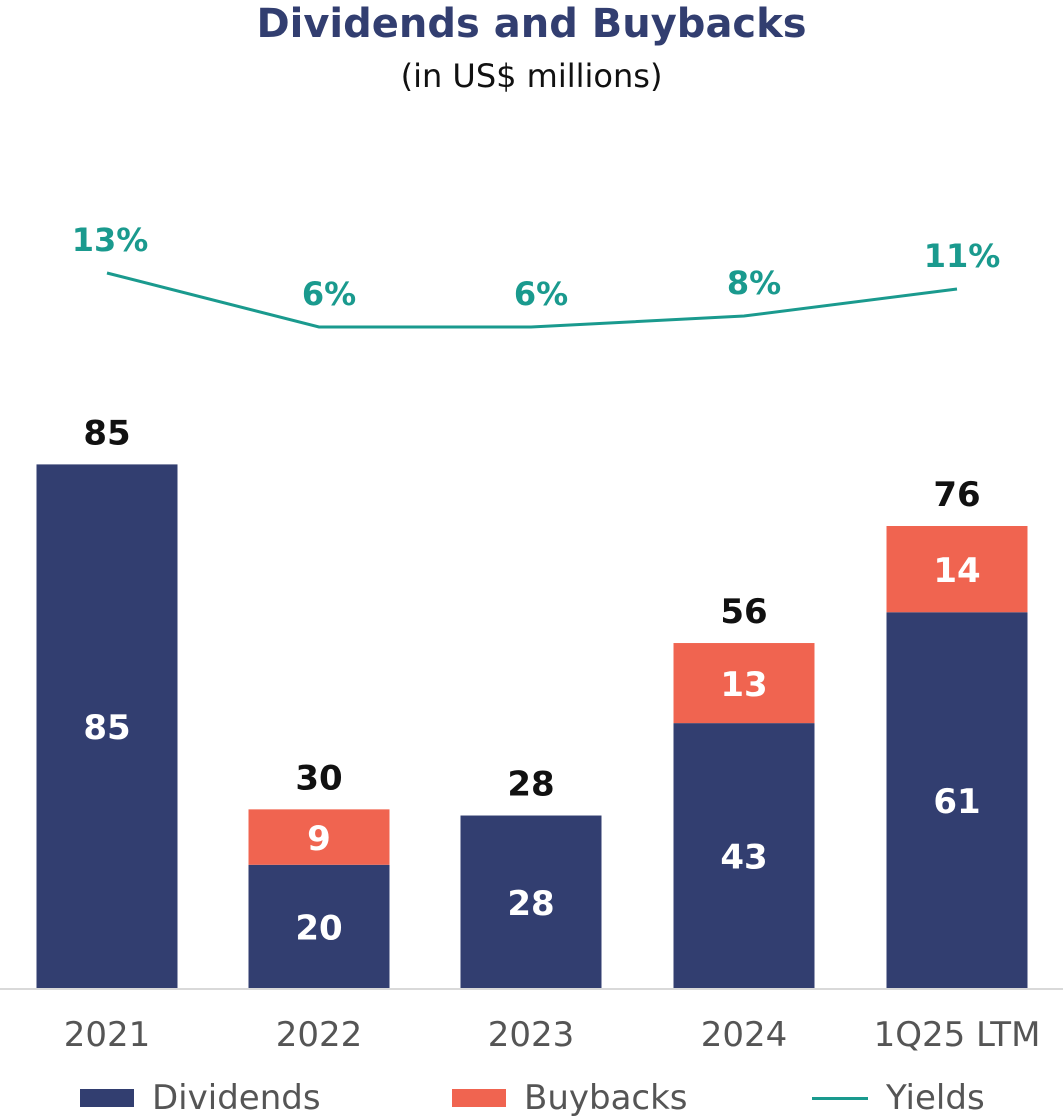  I want to click on total-label-2023: 28, so click(530, 785).